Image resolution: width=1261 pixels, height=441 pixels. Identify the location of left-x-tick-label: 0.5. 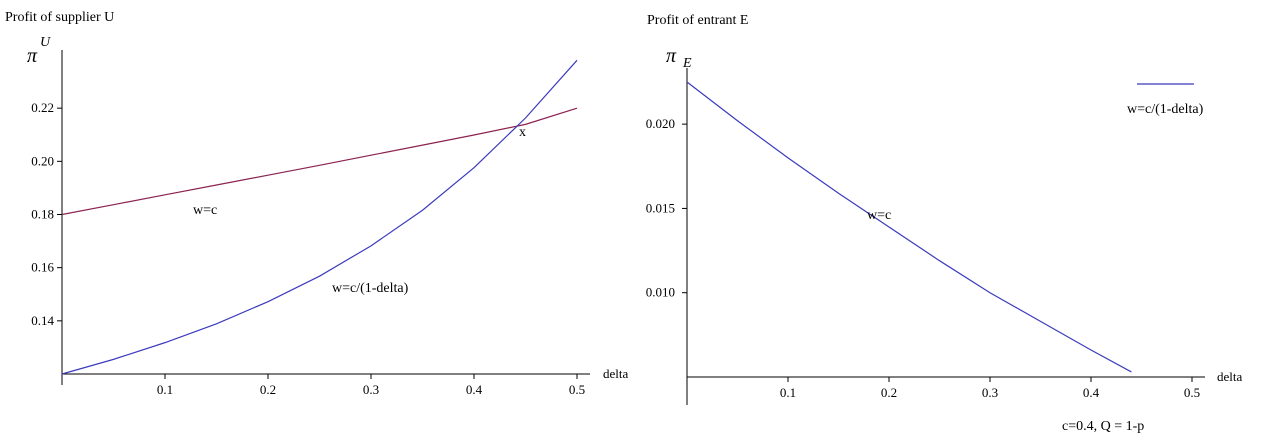
(577, 389).